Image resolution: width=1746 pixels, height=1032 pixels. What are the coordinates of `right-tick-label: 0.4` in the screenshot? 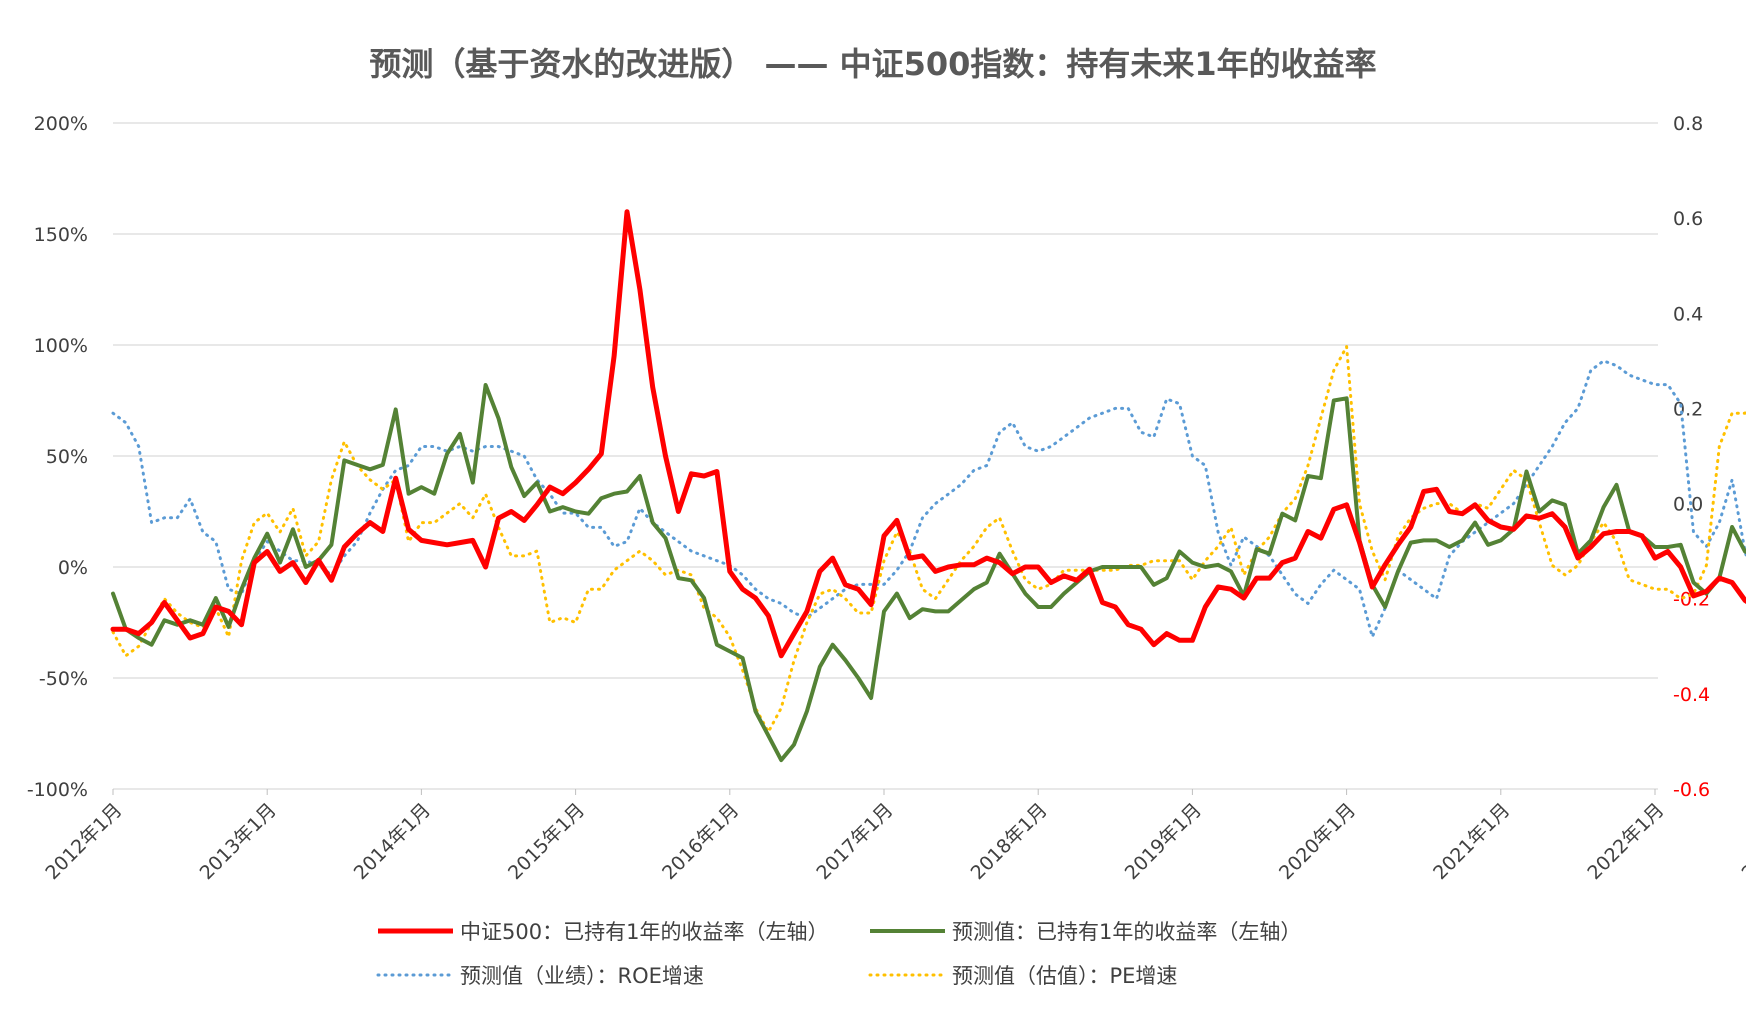 It's located at (1688, 314).